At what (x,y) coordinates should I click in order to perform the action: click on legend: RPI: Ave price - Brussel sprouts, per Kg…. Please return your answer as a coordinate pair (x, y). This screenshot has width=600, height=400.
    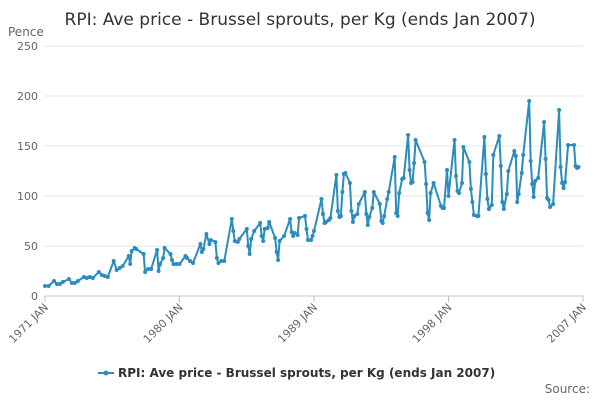
    Looking at the image, I should click on (296, 373).